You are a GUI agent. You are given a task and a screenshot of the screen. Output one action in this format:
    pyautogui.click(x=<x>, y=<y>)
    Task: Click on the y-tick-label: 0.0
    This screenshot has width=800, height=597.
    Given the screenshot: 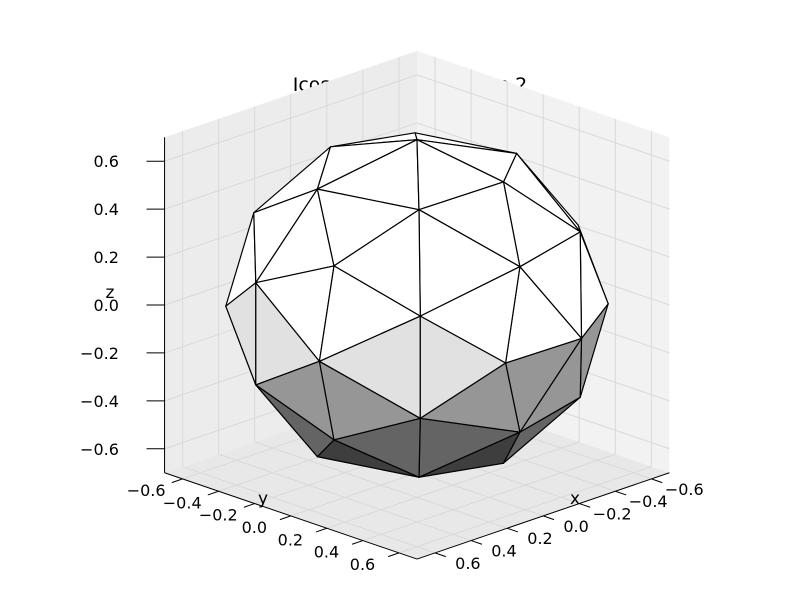 What is the action you would take?
    pyautogui.click(x=254, y=527)
    